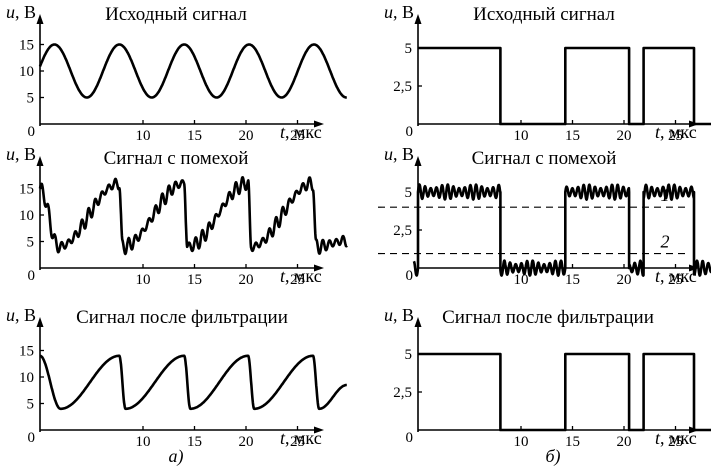 The width and height of the screenshot is (711, 474). Describe the element at coordinates (552, 456) in the screenshot. I see `caption-b: б)` at that location.